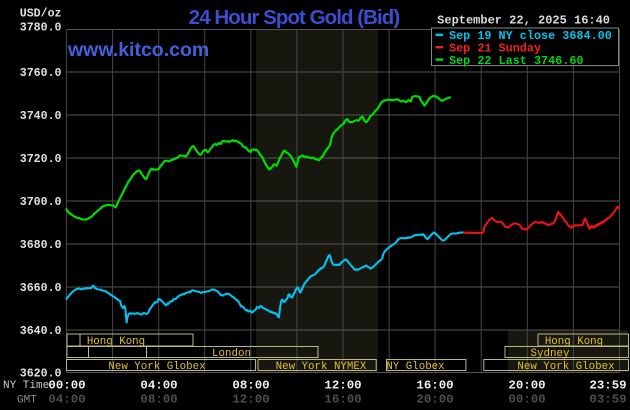 This screenshot has height=410, width=630. I want to click on svg-text: 3720.0, so click(41, 159).